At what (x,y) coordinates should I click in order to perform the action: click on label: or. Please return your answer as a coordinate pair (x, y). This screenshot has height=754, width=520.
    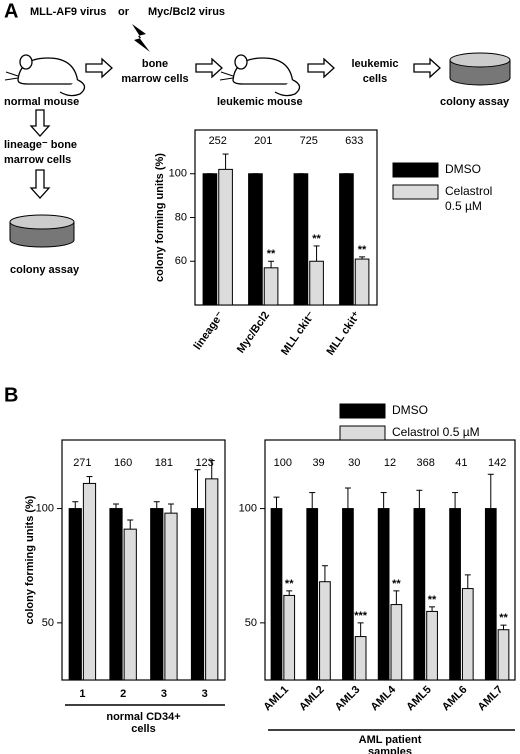
    Looking at the image, I should click on (124, 12).